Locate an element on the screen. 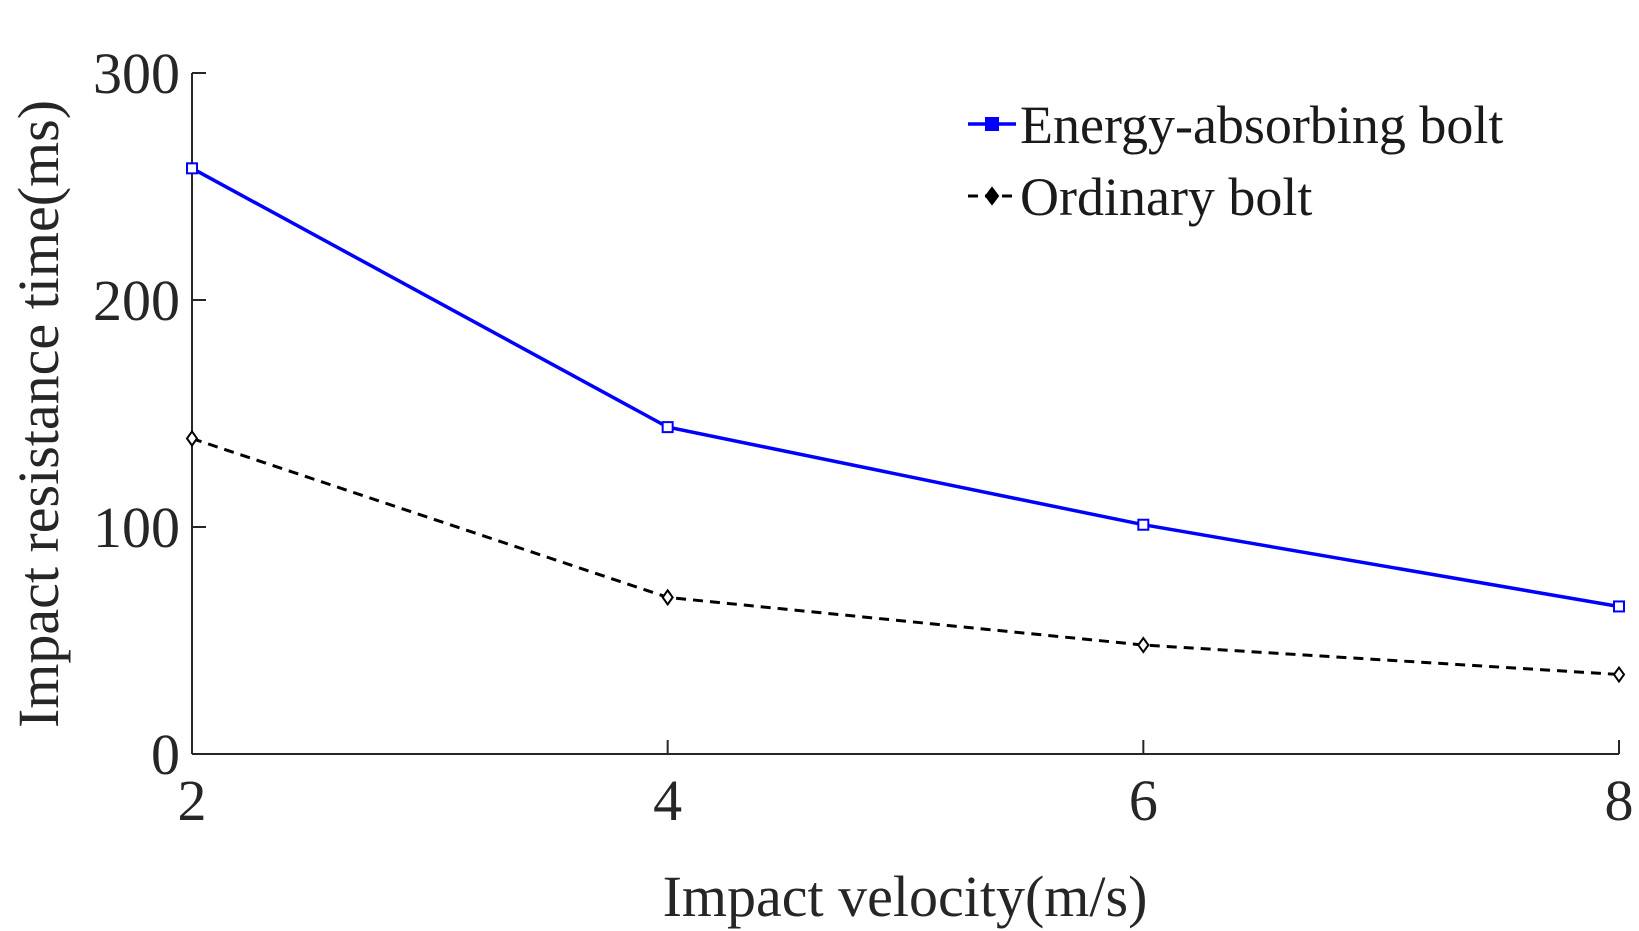 The image size is (1639, 931). x-tick-label: 2 is located at coordinates (192, 800).